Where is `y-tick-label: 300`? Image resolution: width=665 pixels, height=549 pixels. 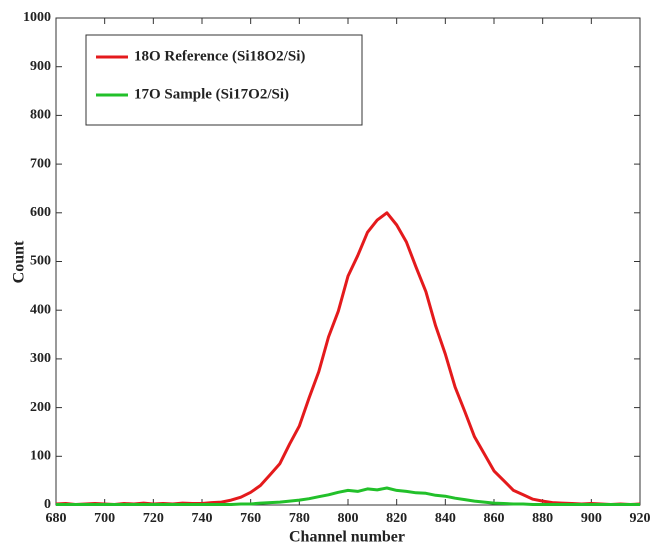 y-tick-label: 300 is located at coordinates (40, 358).